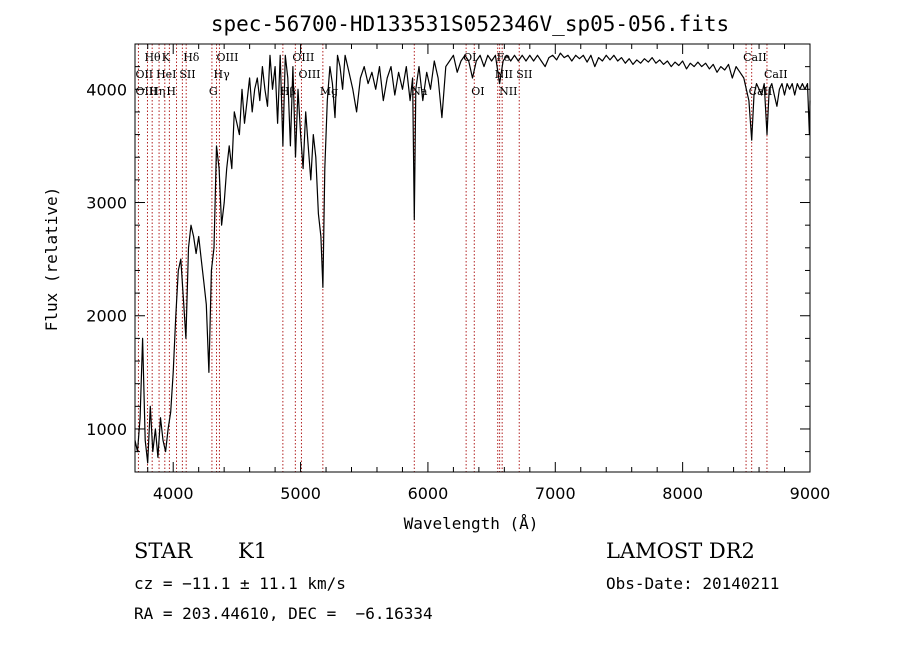 The height and width of the screenshot is (649, 900). What do you see at coordinates (187, 74) in the screenshot?
I see `marker-label-10: SII` at bounding box center [187, 74].